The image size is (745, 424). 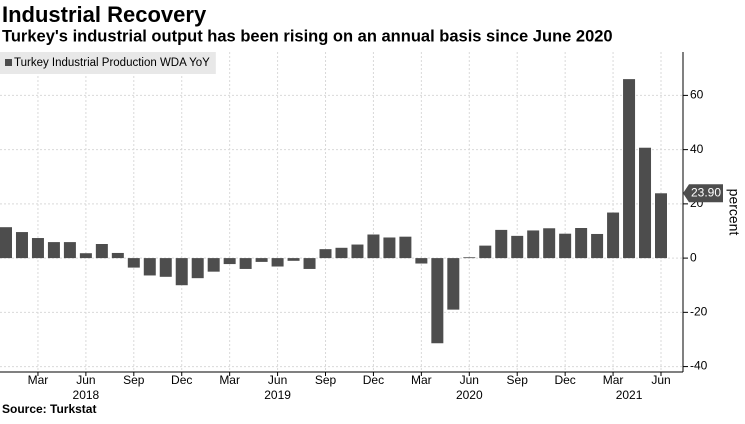 What do you see at coordinates (697, 95) in the screenshot?
I see `y-tick-label: 60` at bounding box center [697, 95].